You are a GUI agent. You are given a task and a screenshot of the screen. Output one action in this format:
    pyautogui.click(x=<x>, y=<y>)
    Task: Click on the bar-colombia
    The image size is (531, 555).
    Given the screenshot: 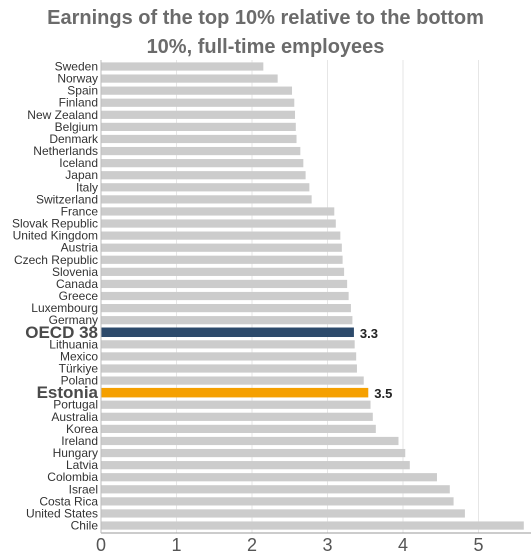 What is the action you would take?
    pyautogui.click(x=269, y=477)
    